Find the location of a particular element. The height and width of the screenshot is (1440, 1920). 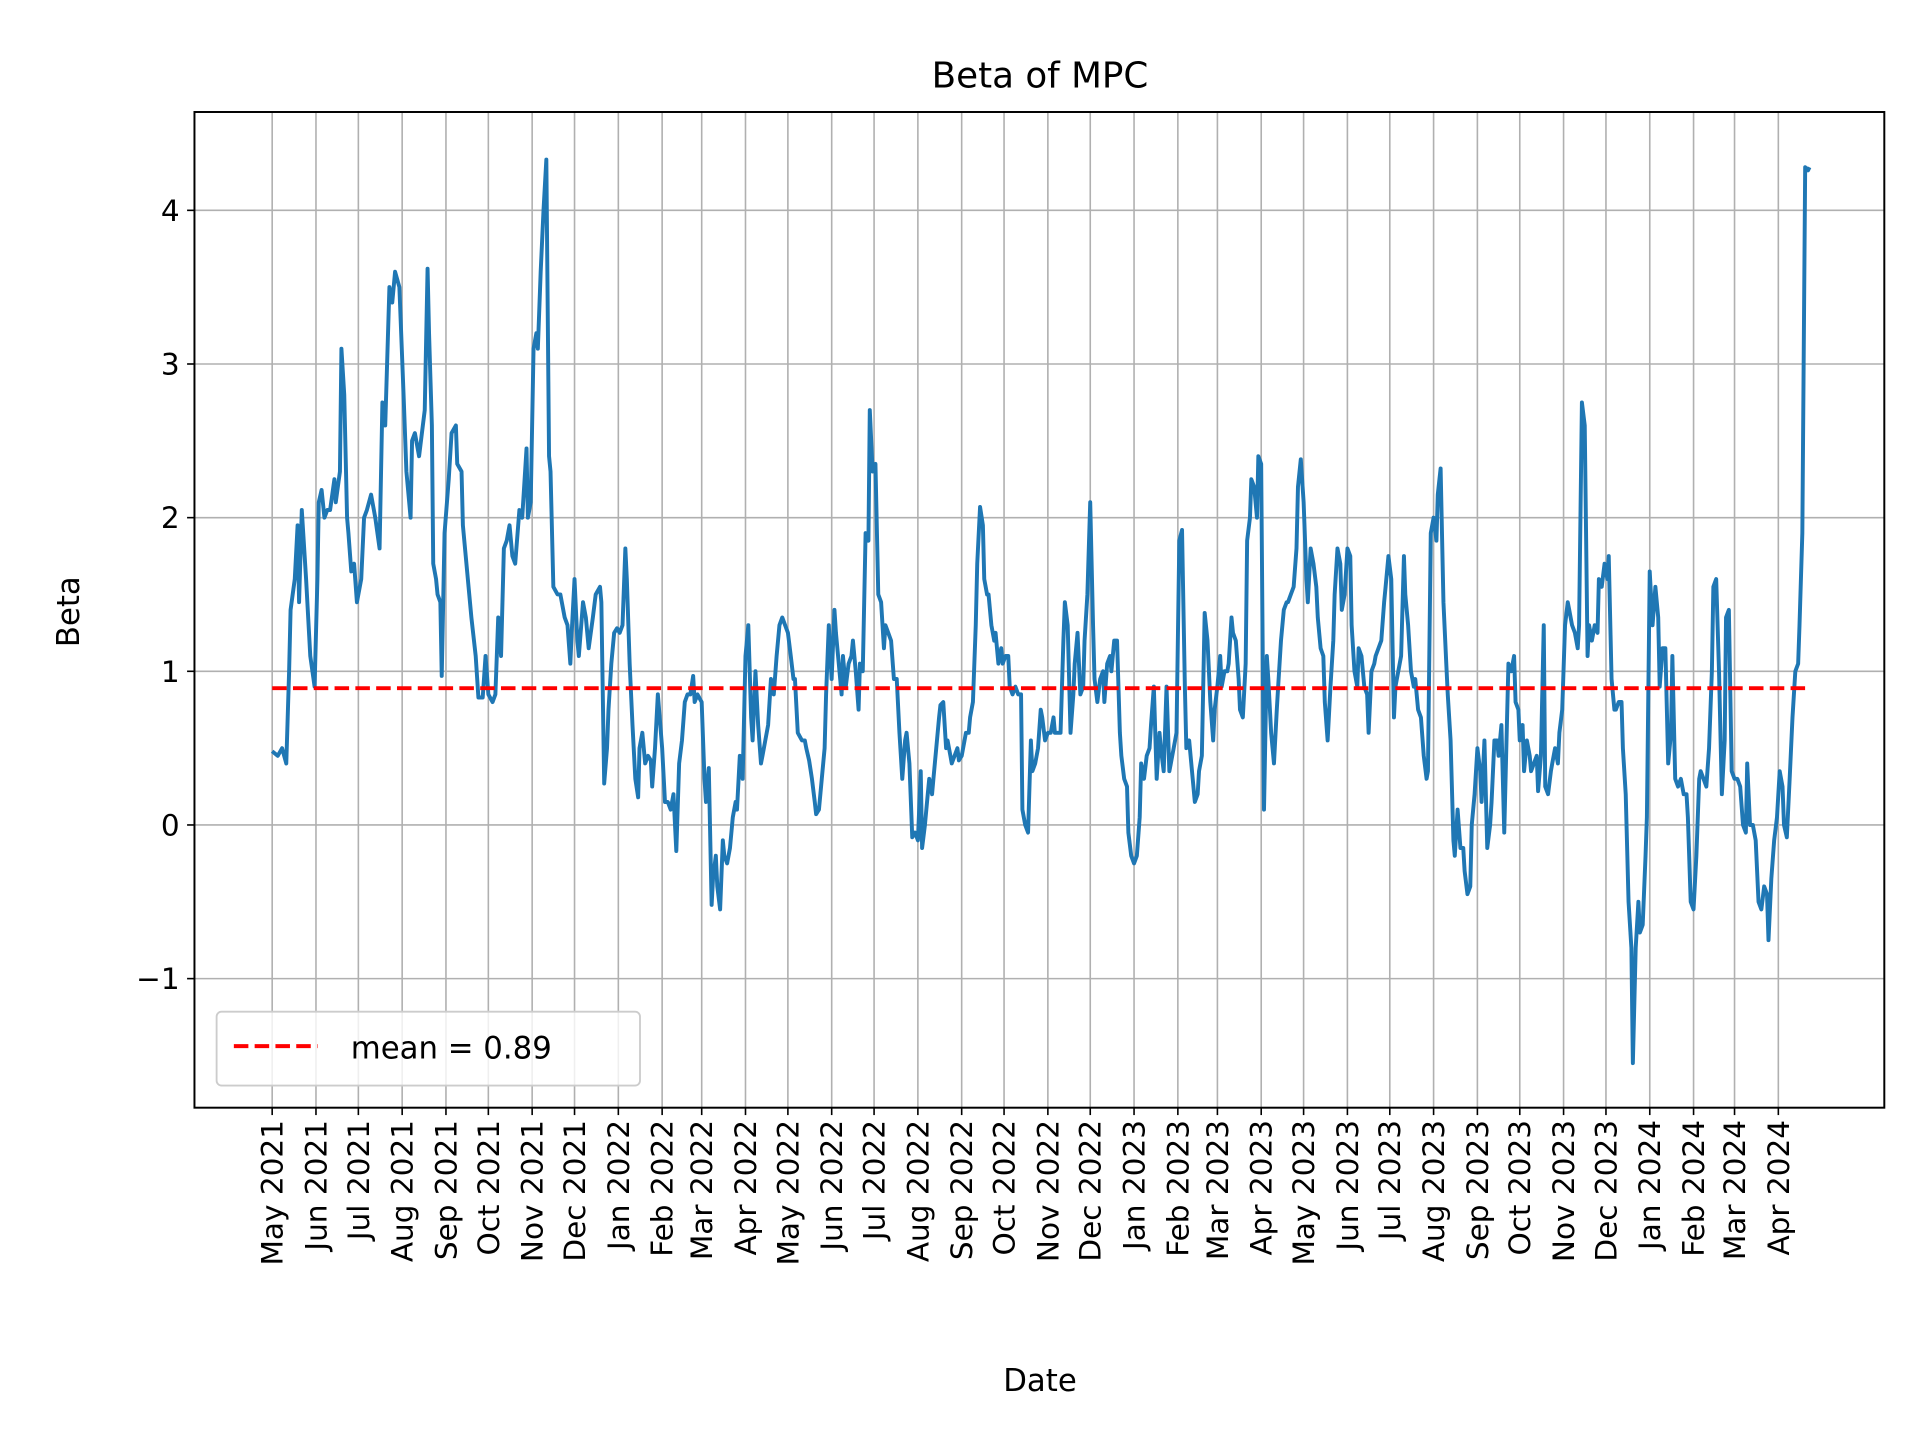

x-tick-label: Mar 2024 is located at coordinates (1735, 1190).